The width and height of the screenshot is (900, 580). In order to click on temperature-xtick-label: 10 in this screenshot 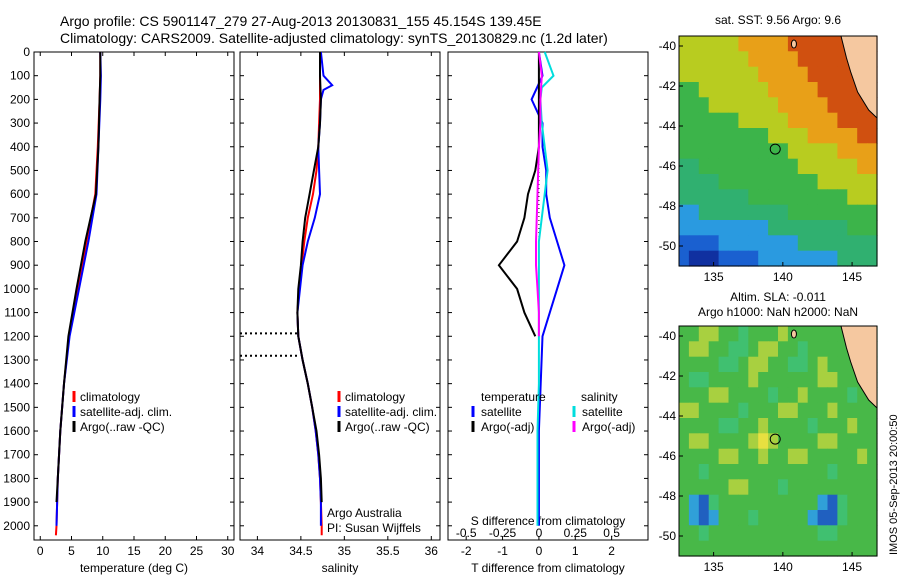, I will do `click(103, 551)`.